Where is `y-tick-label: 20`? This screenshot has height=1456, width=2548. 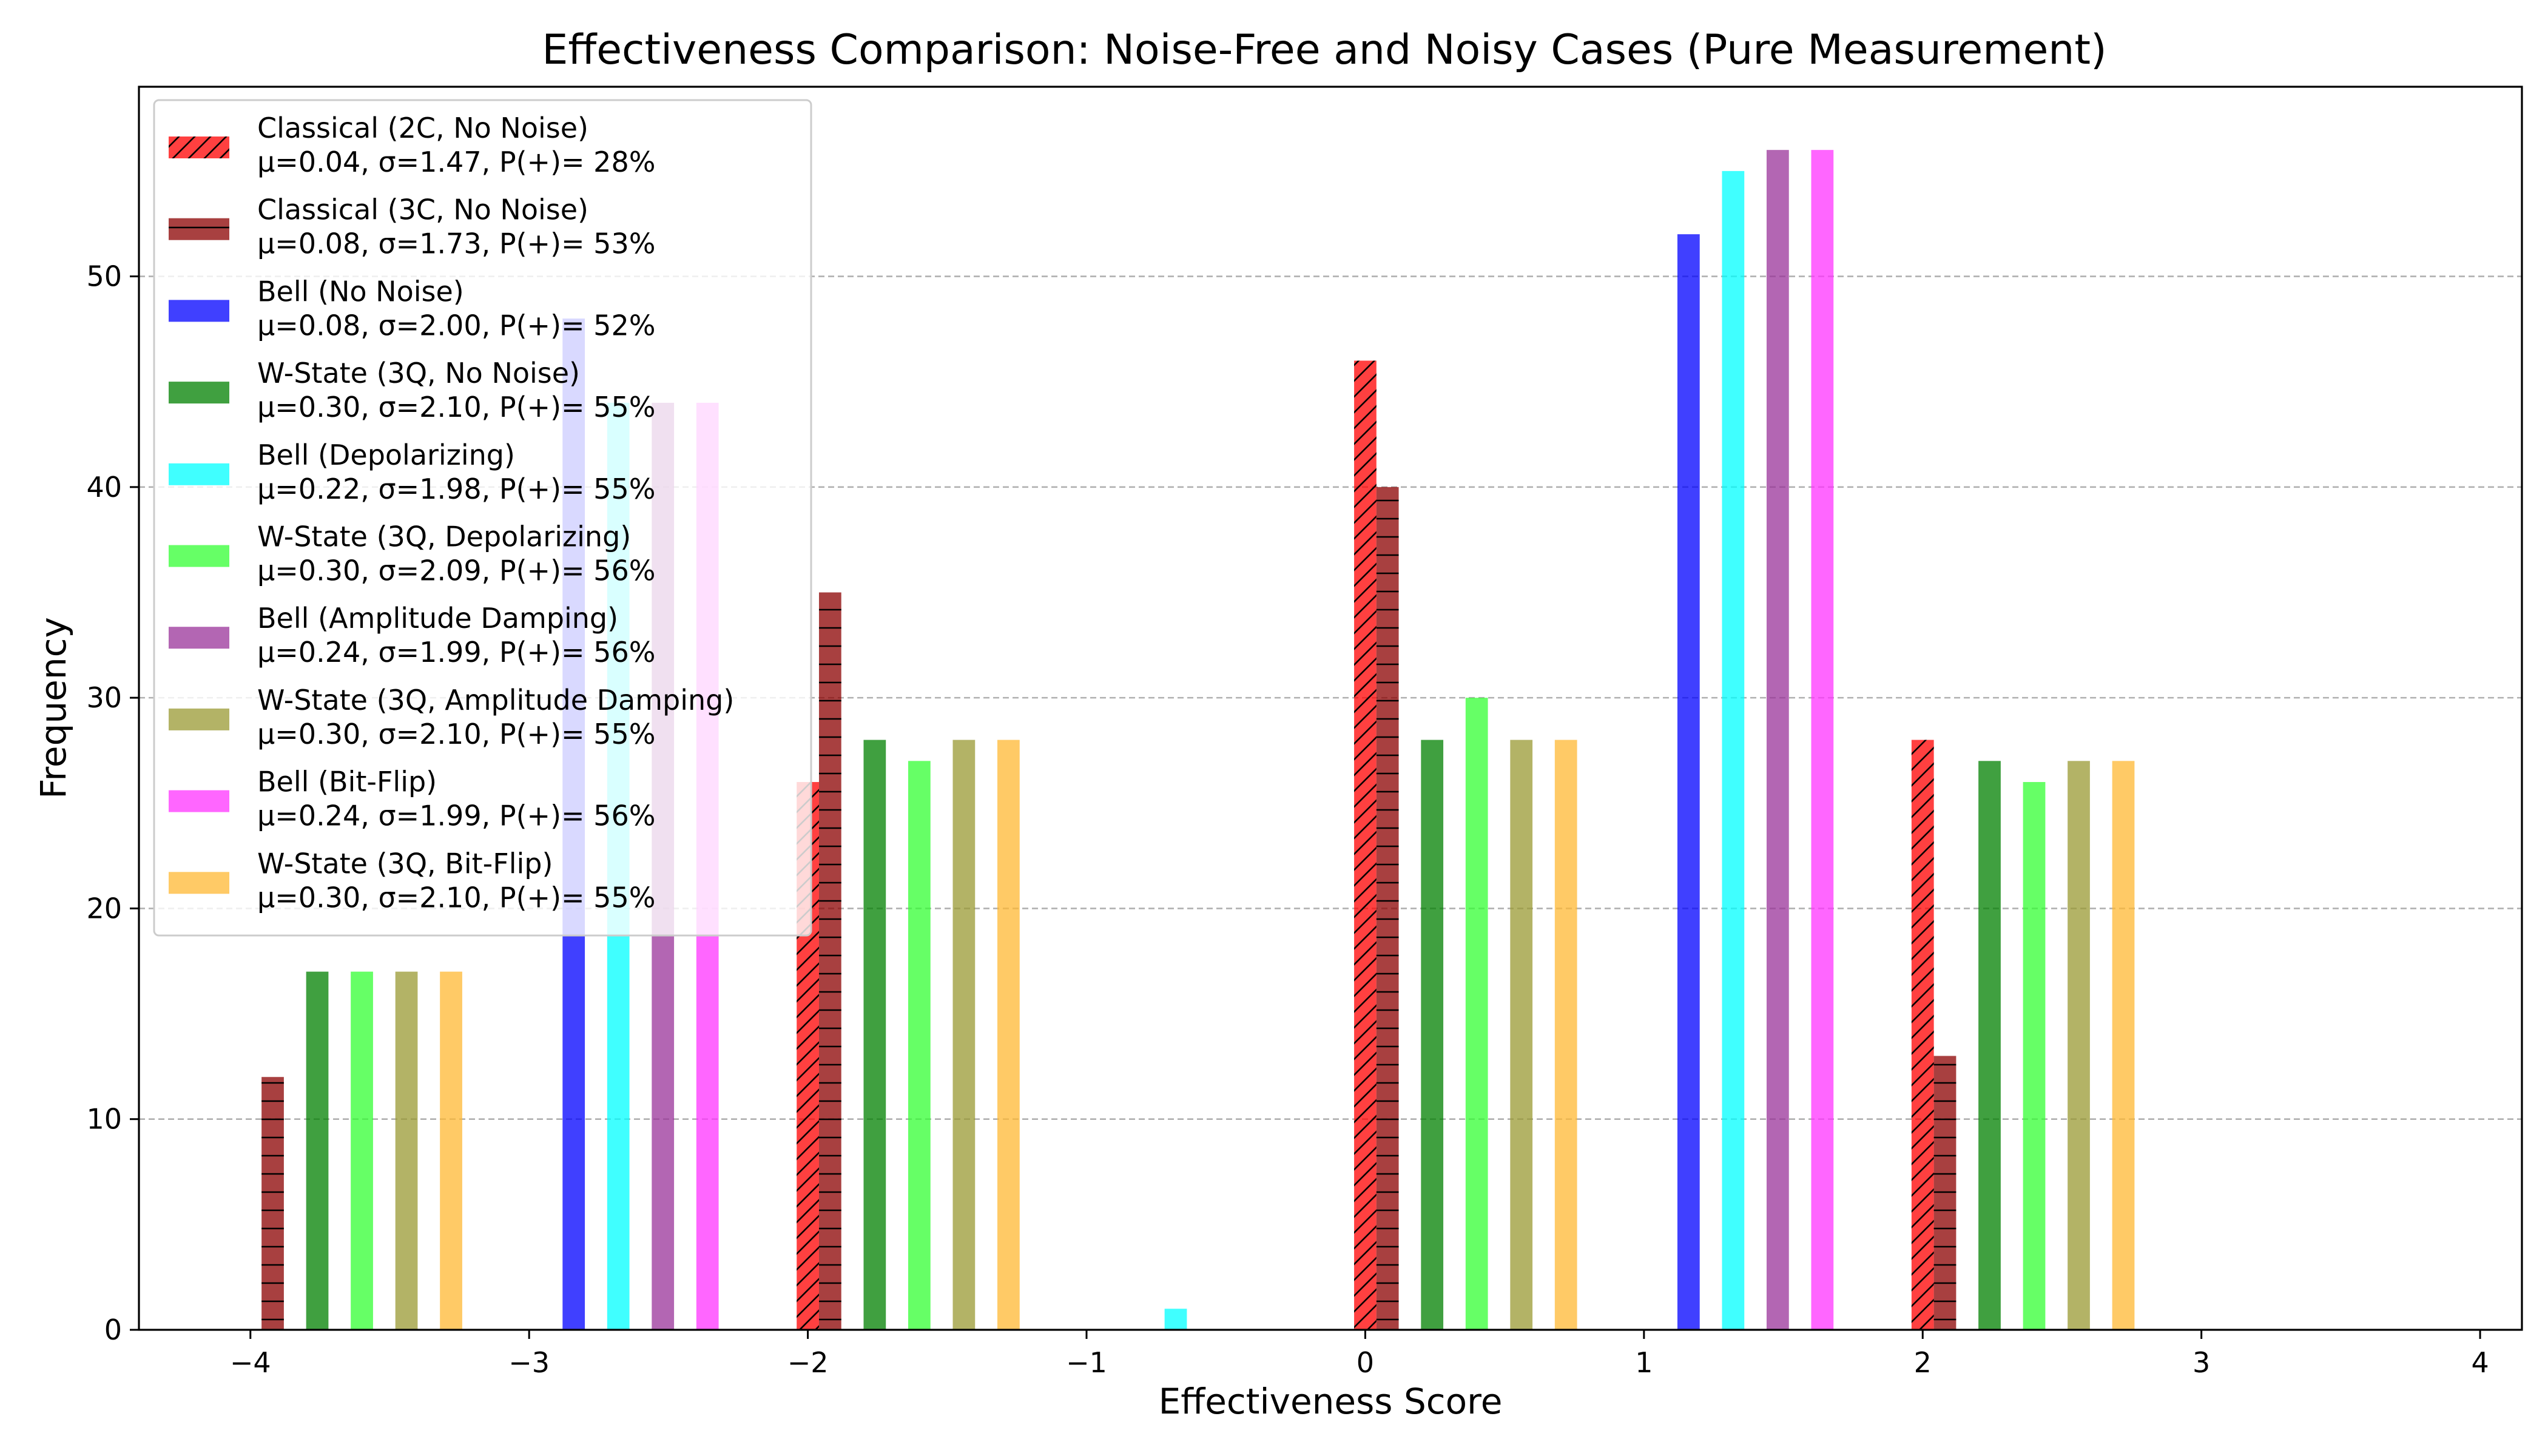
y-tick-label: 20 is located at coordinates (104, 908).